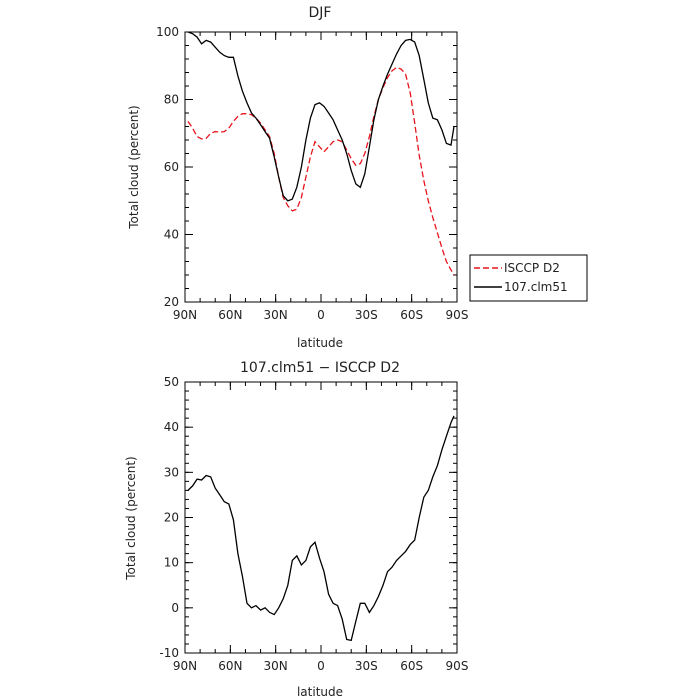  I want to click on bottom-y-axis-label: Total cloud (percent), so click(131, 518).